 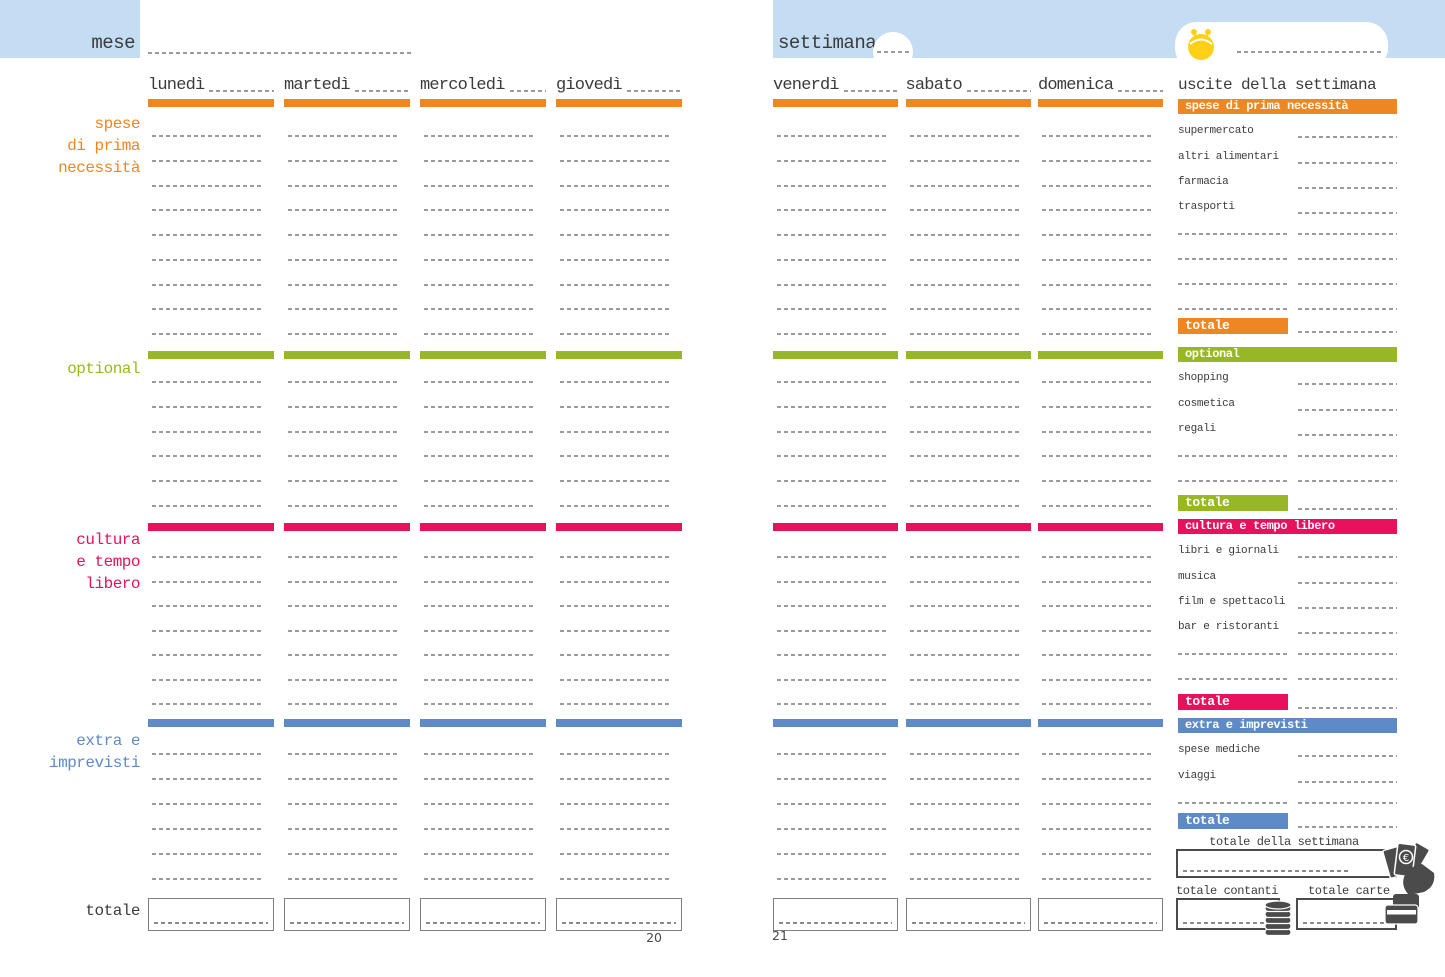 What do you see at coordinates (1346, 914) in the screenshot?
I see `card-total-box` at bounding box center [1346, 914].